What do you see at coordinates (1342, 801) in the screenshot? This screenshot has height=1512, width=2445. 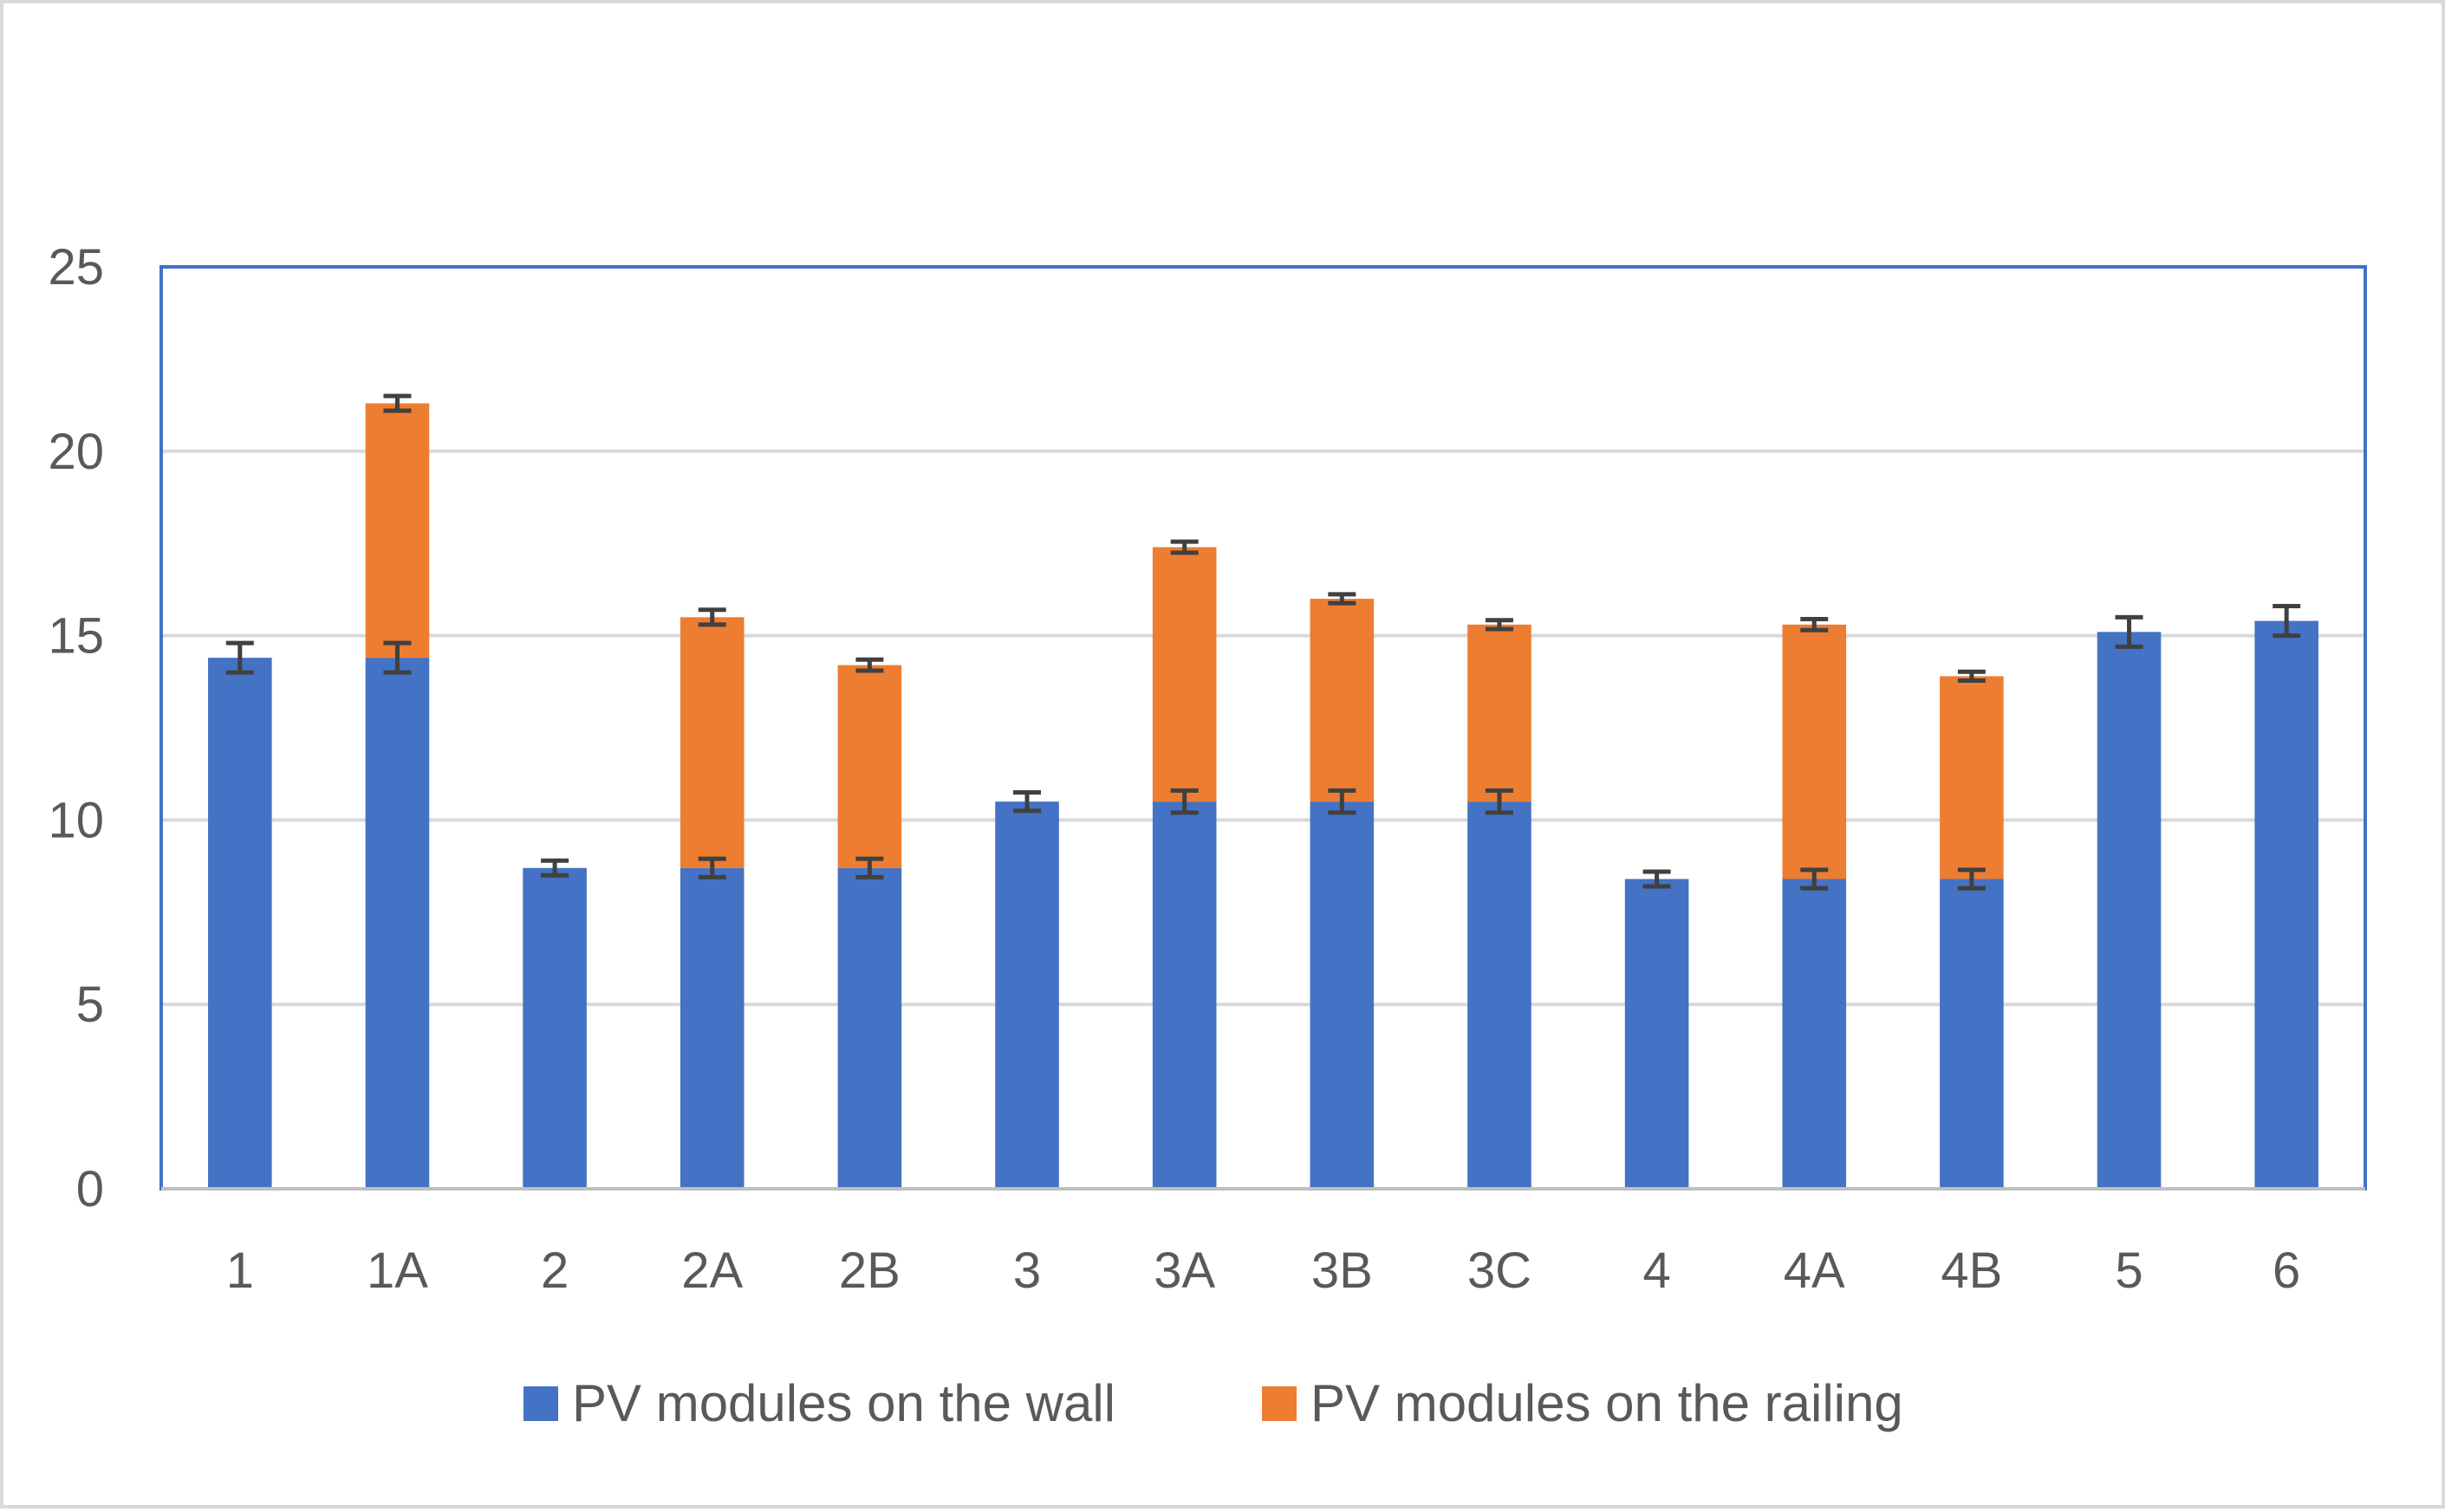 I see `error-bar-wall-3B` at bounding box center [1342, 801].